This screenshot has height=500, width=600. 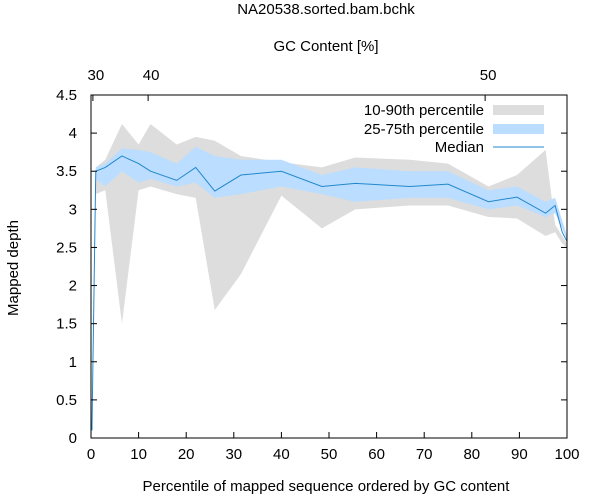 What do you see at coordinates (186, 454) in the screenshot?
I see `x-tick-label: 20` at bounding box center [186, 454].